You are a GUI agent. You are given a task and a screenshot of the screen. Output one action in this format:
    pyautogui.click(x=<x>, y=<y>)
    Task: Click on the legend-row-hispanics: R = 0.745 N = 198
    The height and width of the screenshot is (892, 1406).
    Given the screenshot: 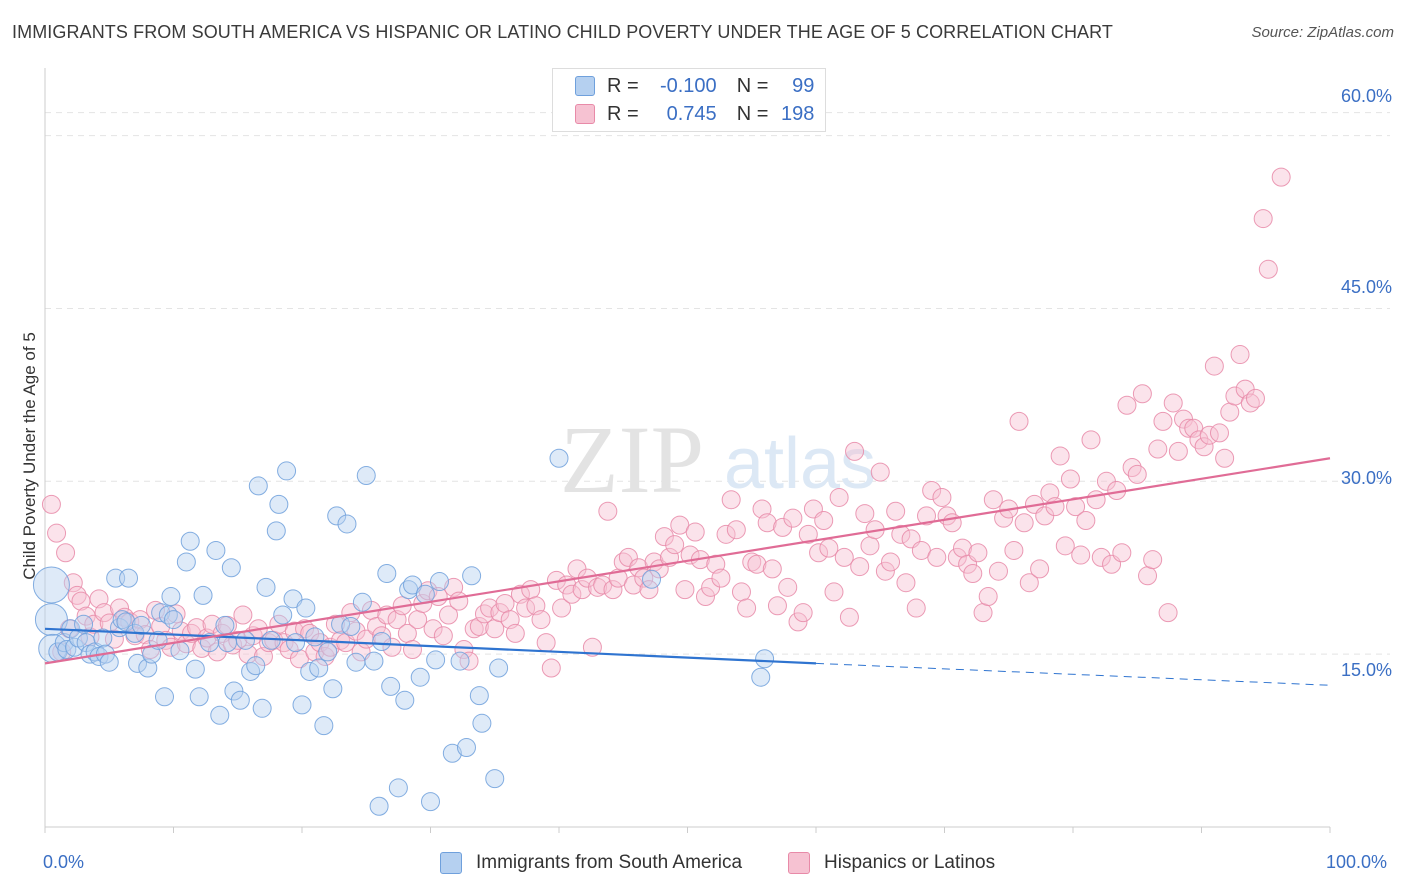 What is the action you would take?
    pyautogui.click(x=694, y=114)
    